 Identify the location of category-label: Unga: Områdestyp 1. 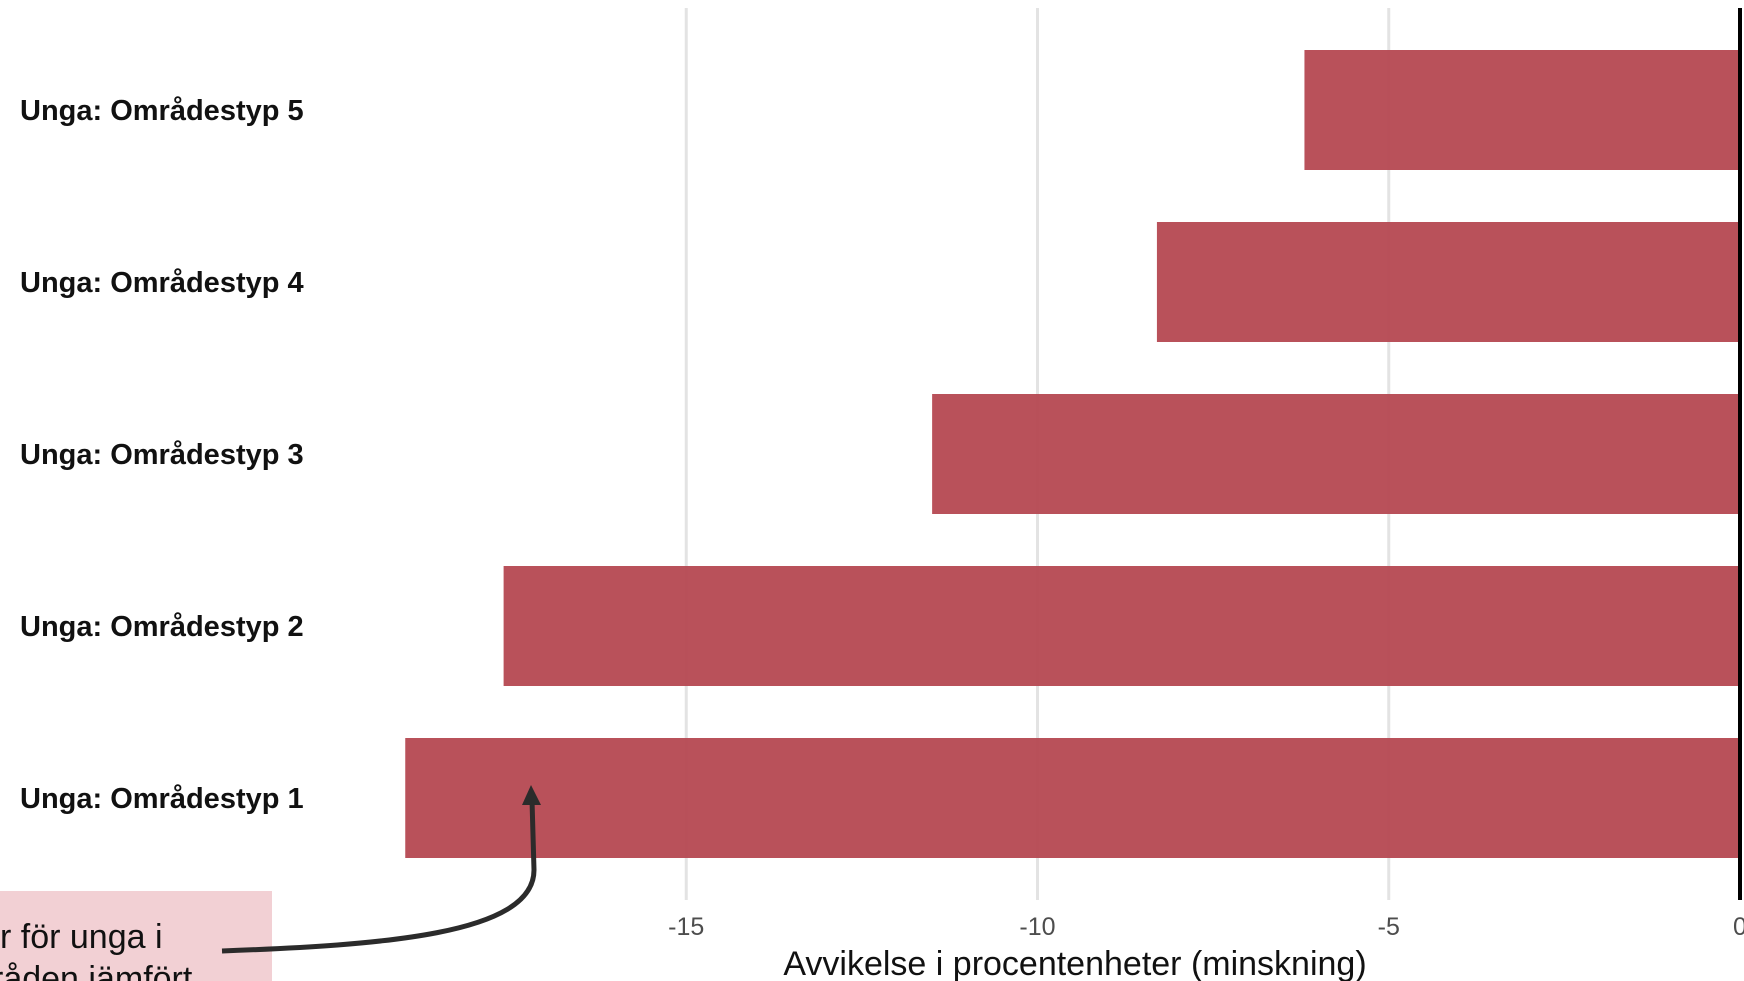
(162, 799).